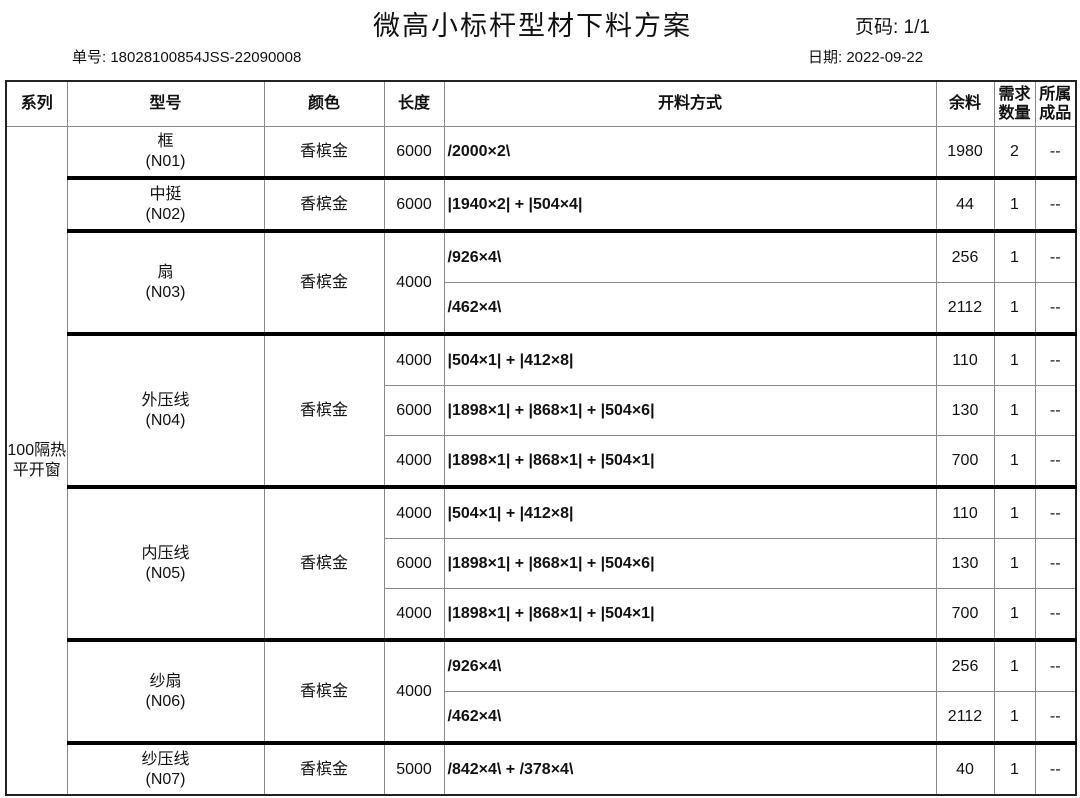 The image size is (1080, 798). What do you see at coordinates (165, 681) in the screenshot?
I see `model-name: 纱扇` at bounding box center [165, 681].